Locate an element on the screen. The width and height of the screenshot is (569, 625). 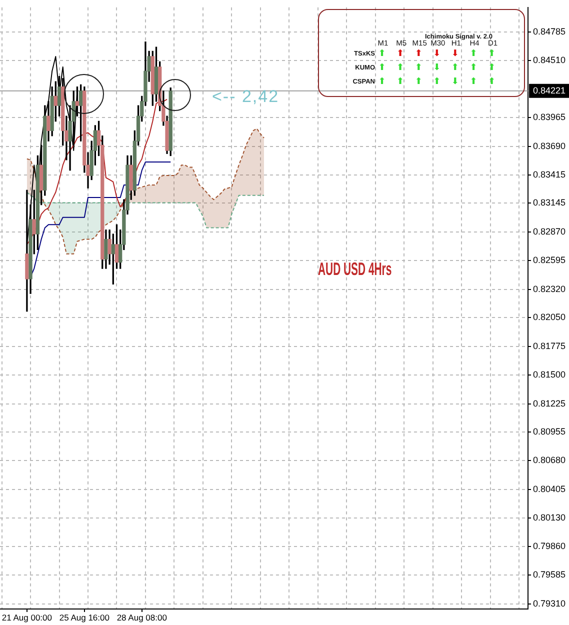
x-tick-label: 28 Aug 08:00 is located at coordinates (142, 617).